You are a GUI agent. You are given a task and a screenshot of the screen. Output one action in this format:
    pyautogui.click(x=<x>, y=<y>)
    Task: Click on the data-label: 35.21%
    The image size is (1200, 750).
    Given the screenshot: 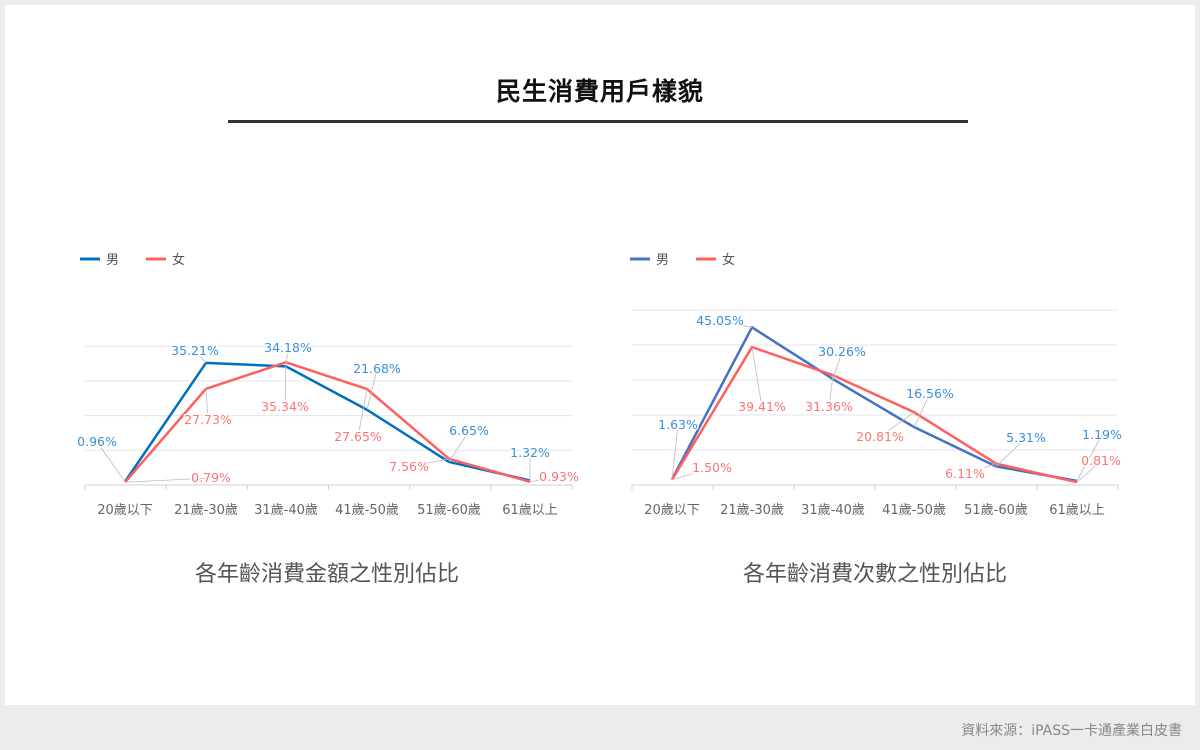 What is the action you would take?
    pyautogui.click(x=195, y=350)
    